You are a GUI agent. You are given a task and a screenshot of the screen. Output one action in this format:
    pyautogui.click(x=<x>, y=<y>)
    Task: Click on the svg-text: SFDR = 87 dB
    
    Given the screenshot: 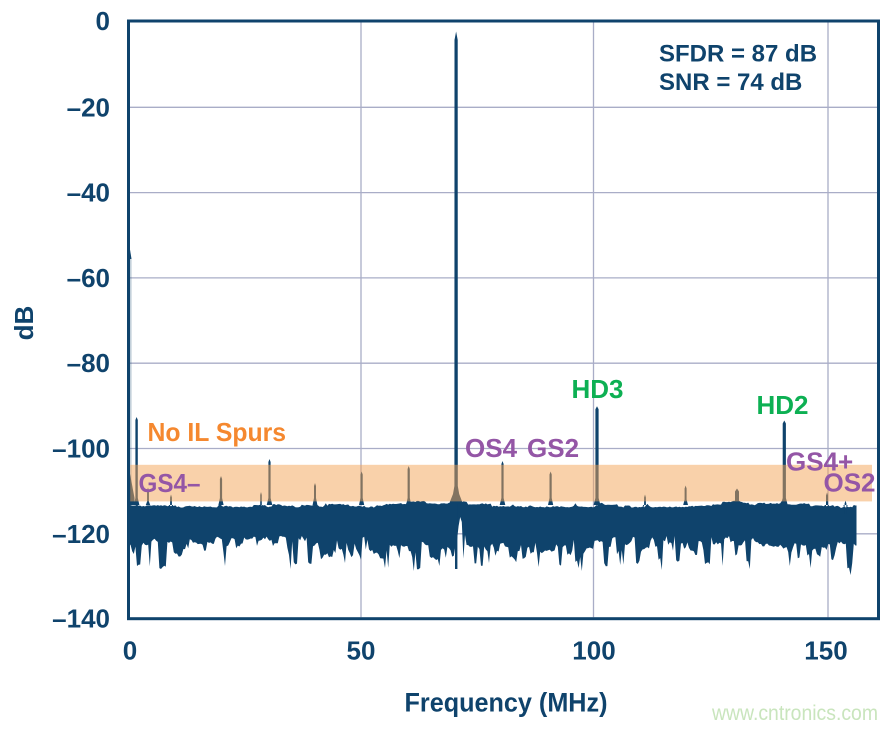 What is the action you would take?
    pyautogui.click(x=738, y=54)
    